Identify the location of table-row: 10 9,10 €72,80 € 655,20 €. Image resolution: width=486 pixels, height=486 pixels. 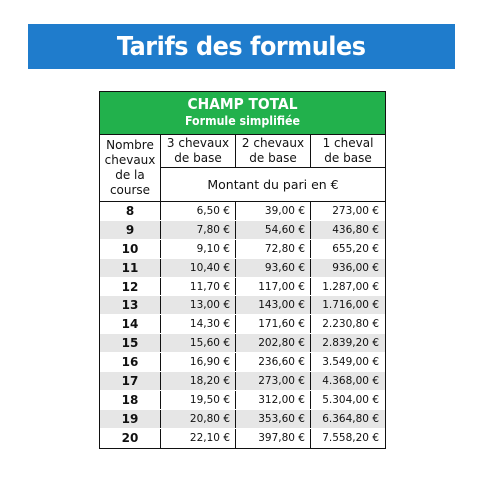
(242, 249).